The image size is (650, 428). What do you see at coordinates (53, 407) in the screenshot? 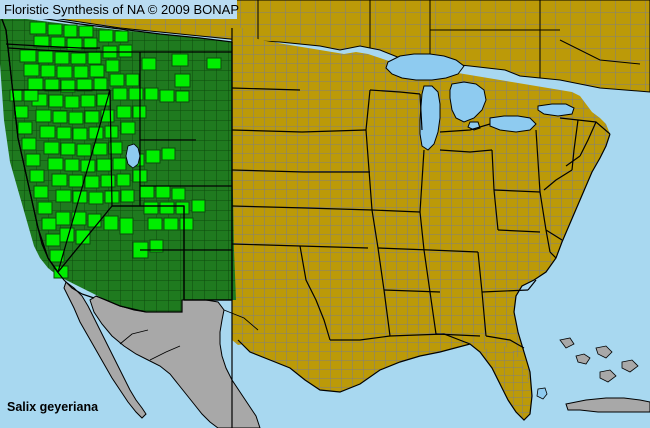
I see `species-name-label: Salix geyeriana` at bounding box center [53, 407].